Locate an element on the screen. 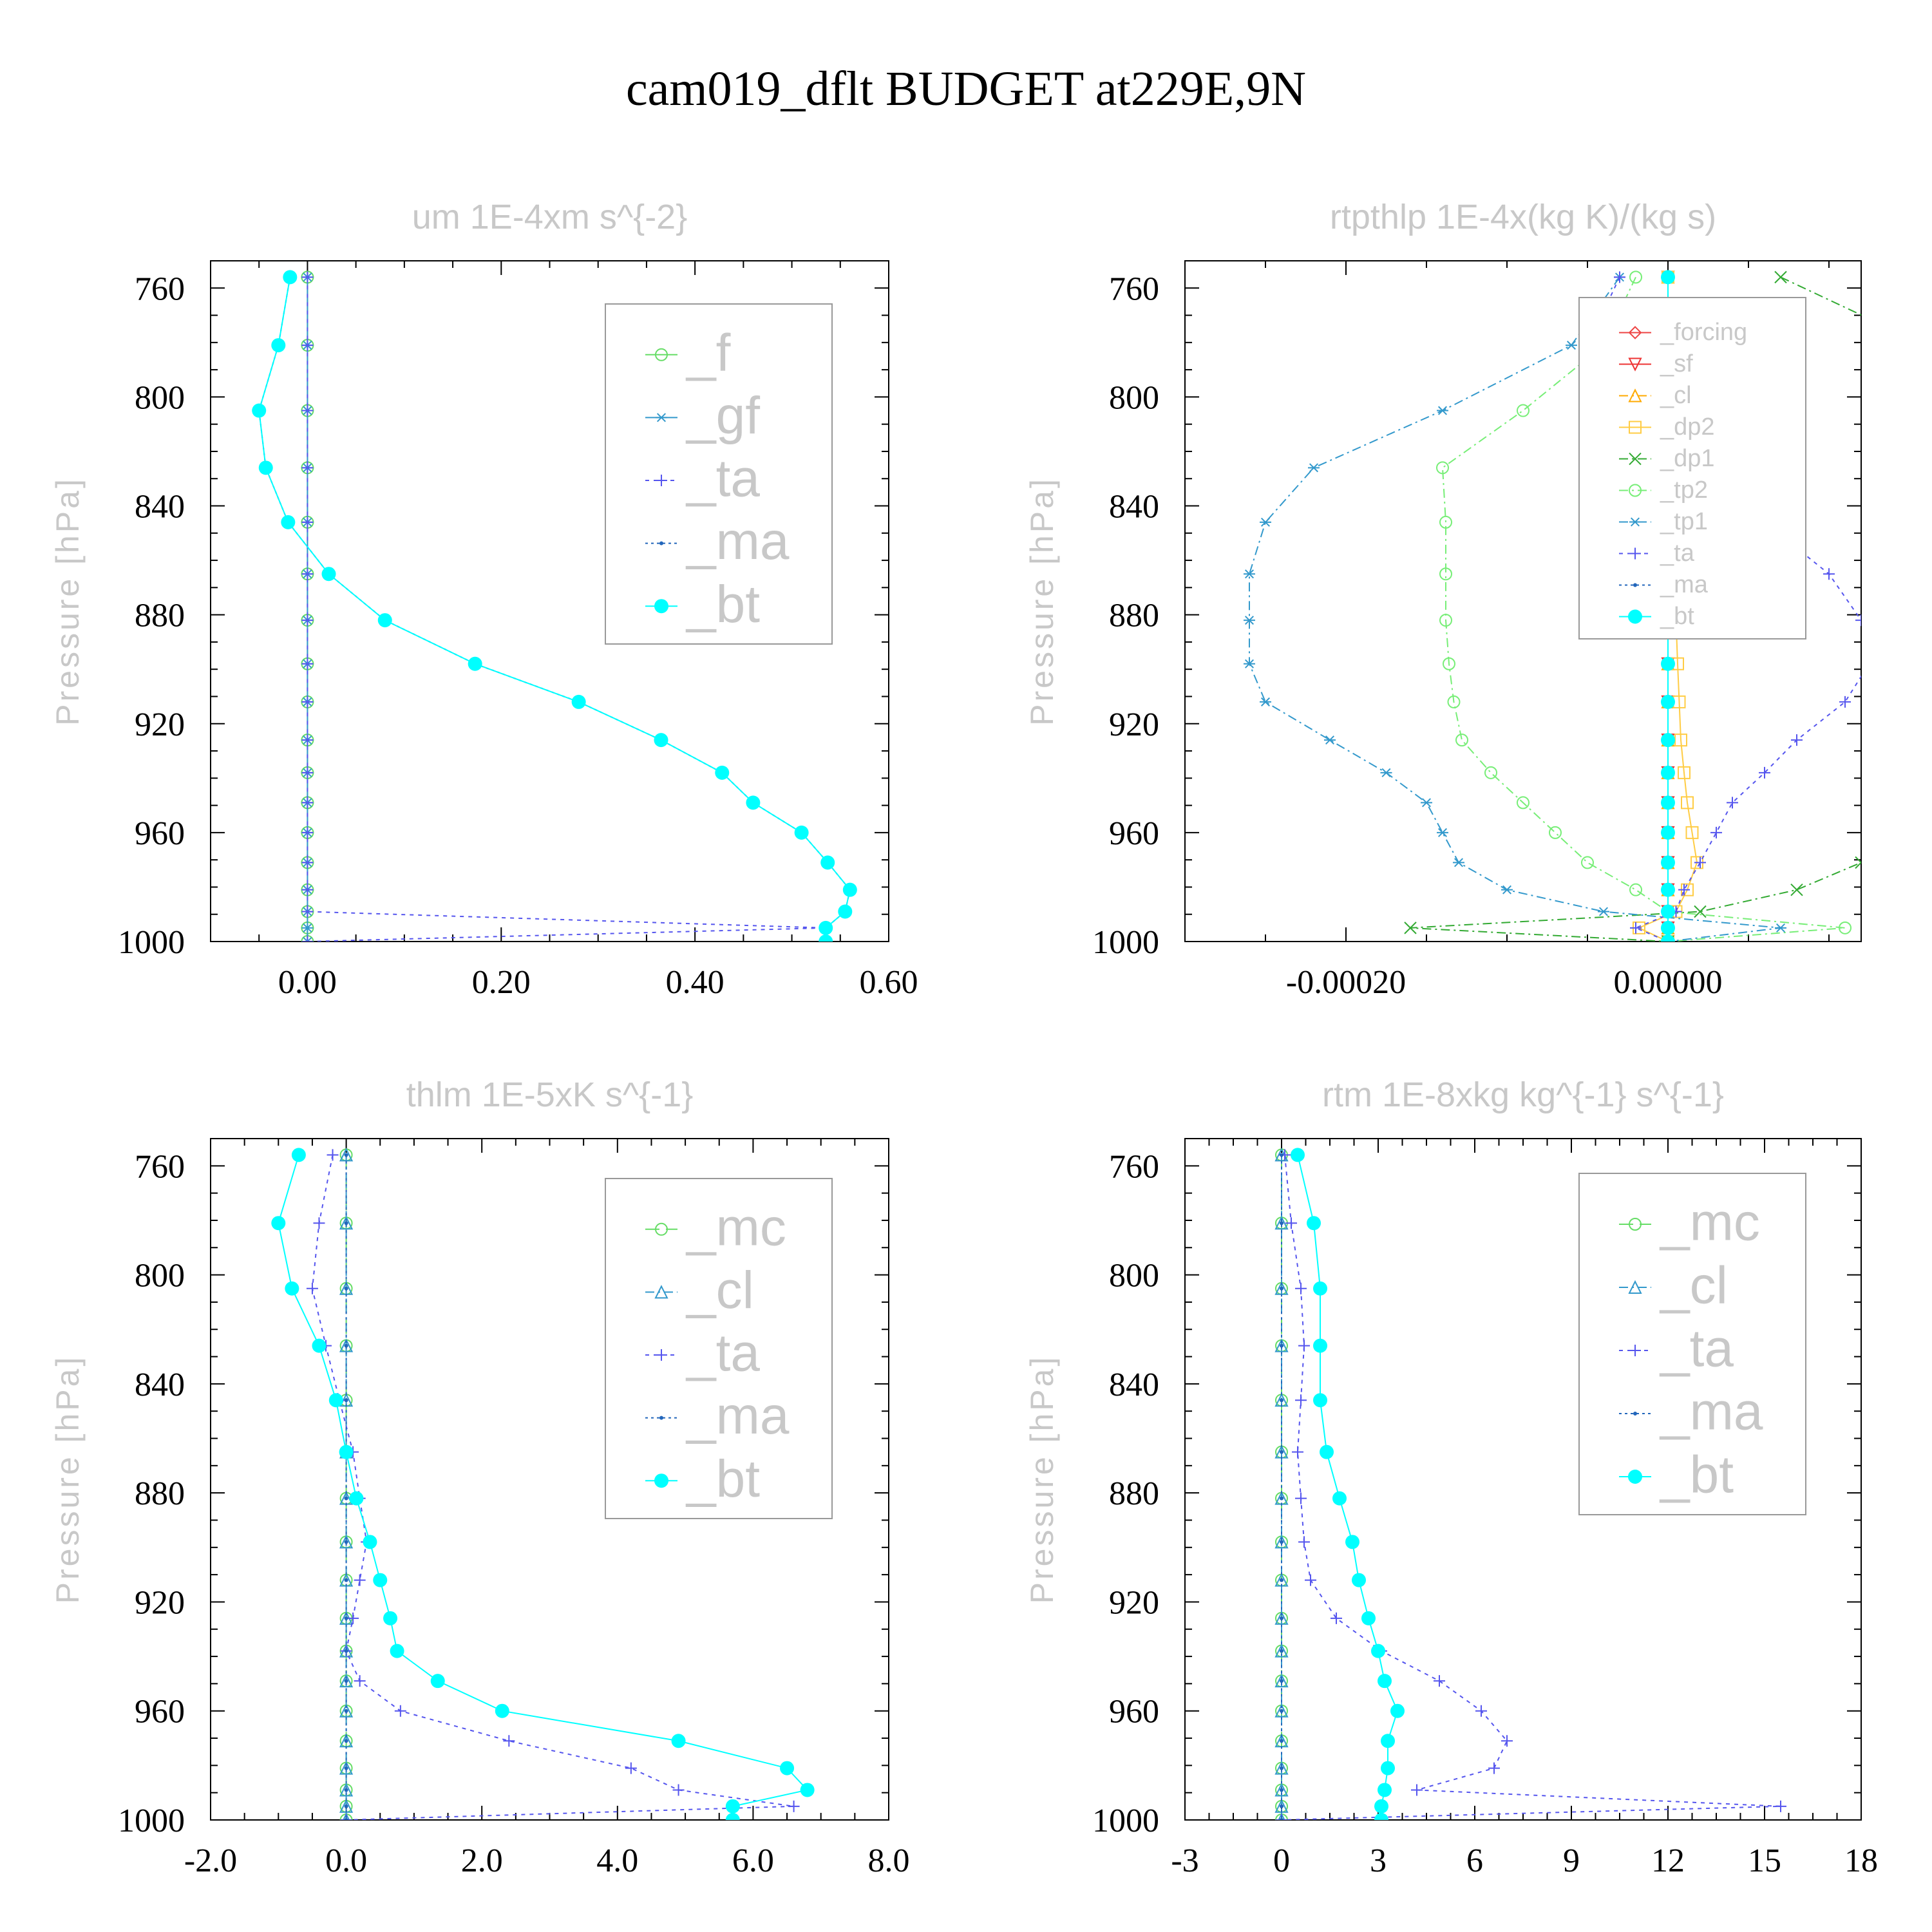 This screenshot has width=1932, height=1932. legend-label: _sf is located at coordinates (1676, 364).